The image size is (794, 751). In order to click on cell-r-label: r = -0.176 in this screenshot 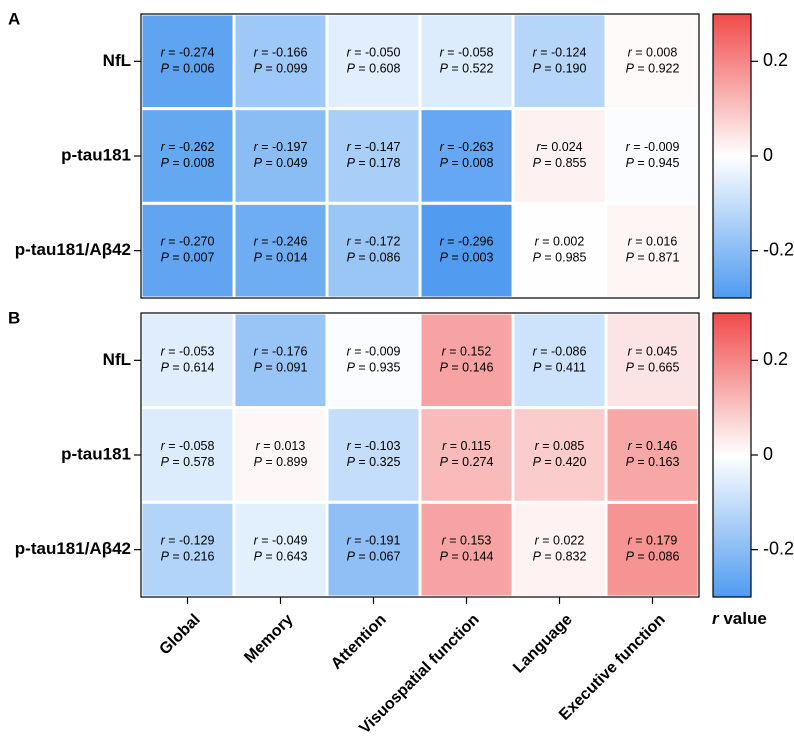, I will do `click(281, 352)`.